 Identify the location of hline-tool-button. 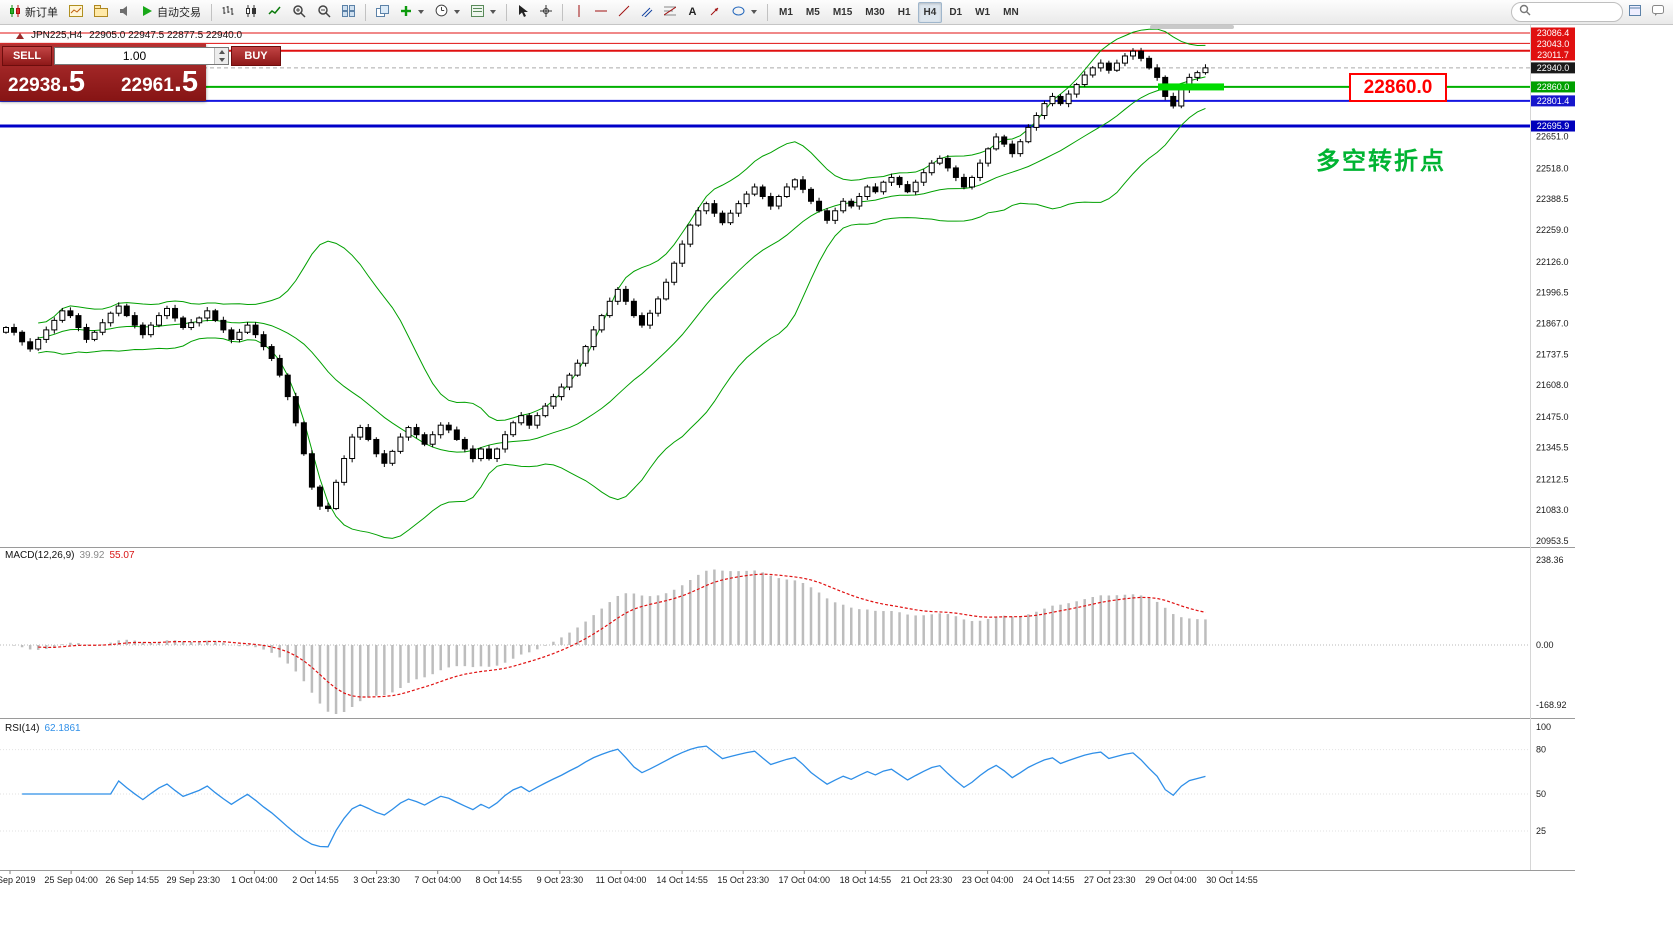
(601, 12).